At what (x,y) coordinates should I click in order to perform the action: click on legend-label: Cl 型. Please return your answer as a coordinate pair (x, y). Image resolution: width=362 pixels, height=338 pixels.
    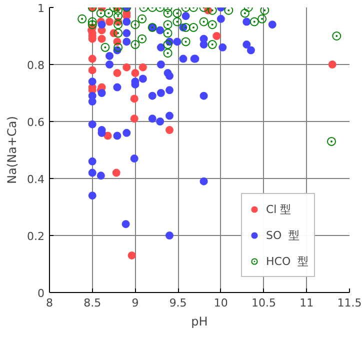
    Looking at the image, I should click on (279, 209).